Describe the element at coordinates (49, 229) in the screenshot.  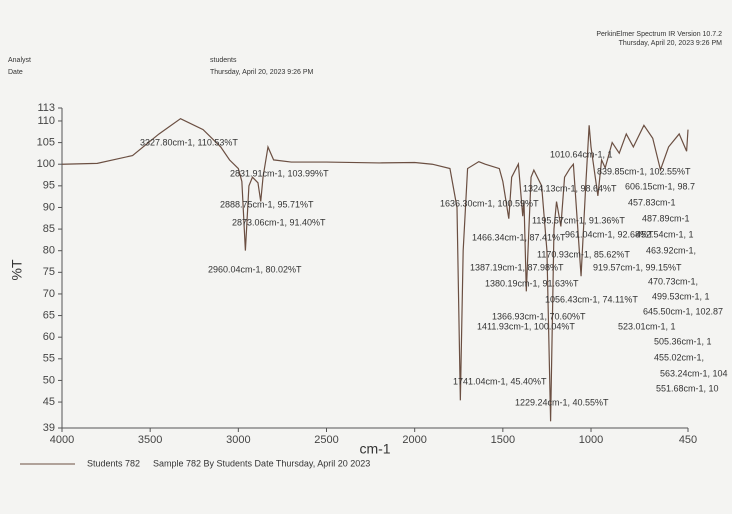
I see `y-tick-label: 85` at that location.